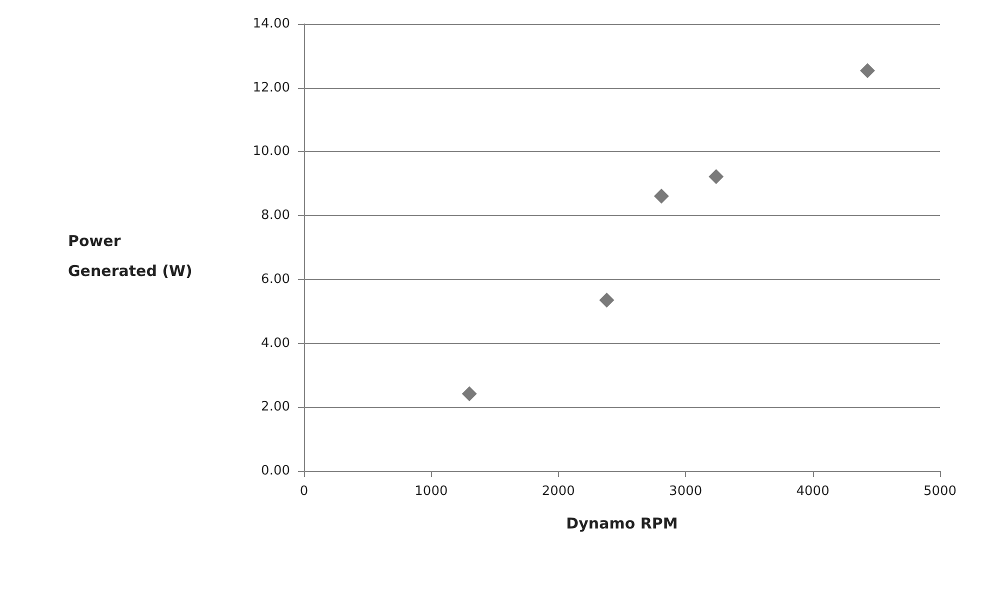 This screenshot has width=992, height=590. Describe the element at coordinates (275, 407) in the screenshot. I see `y-tick-label: 2.00` at that location.